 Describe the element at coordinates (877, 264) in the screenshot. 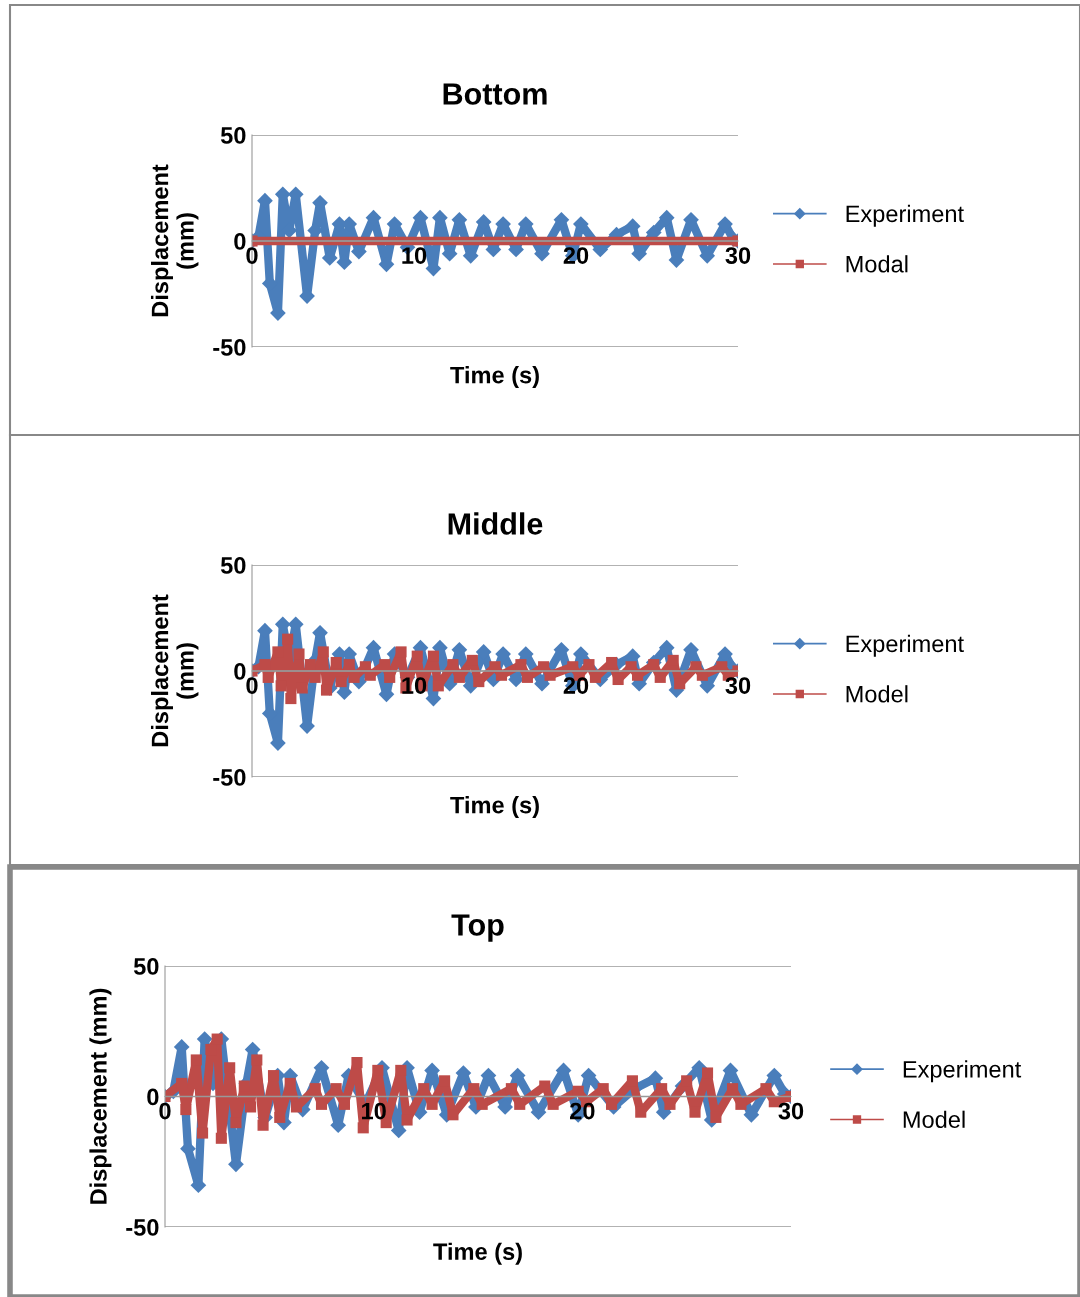

I see `legend-label: Modal` at that location.